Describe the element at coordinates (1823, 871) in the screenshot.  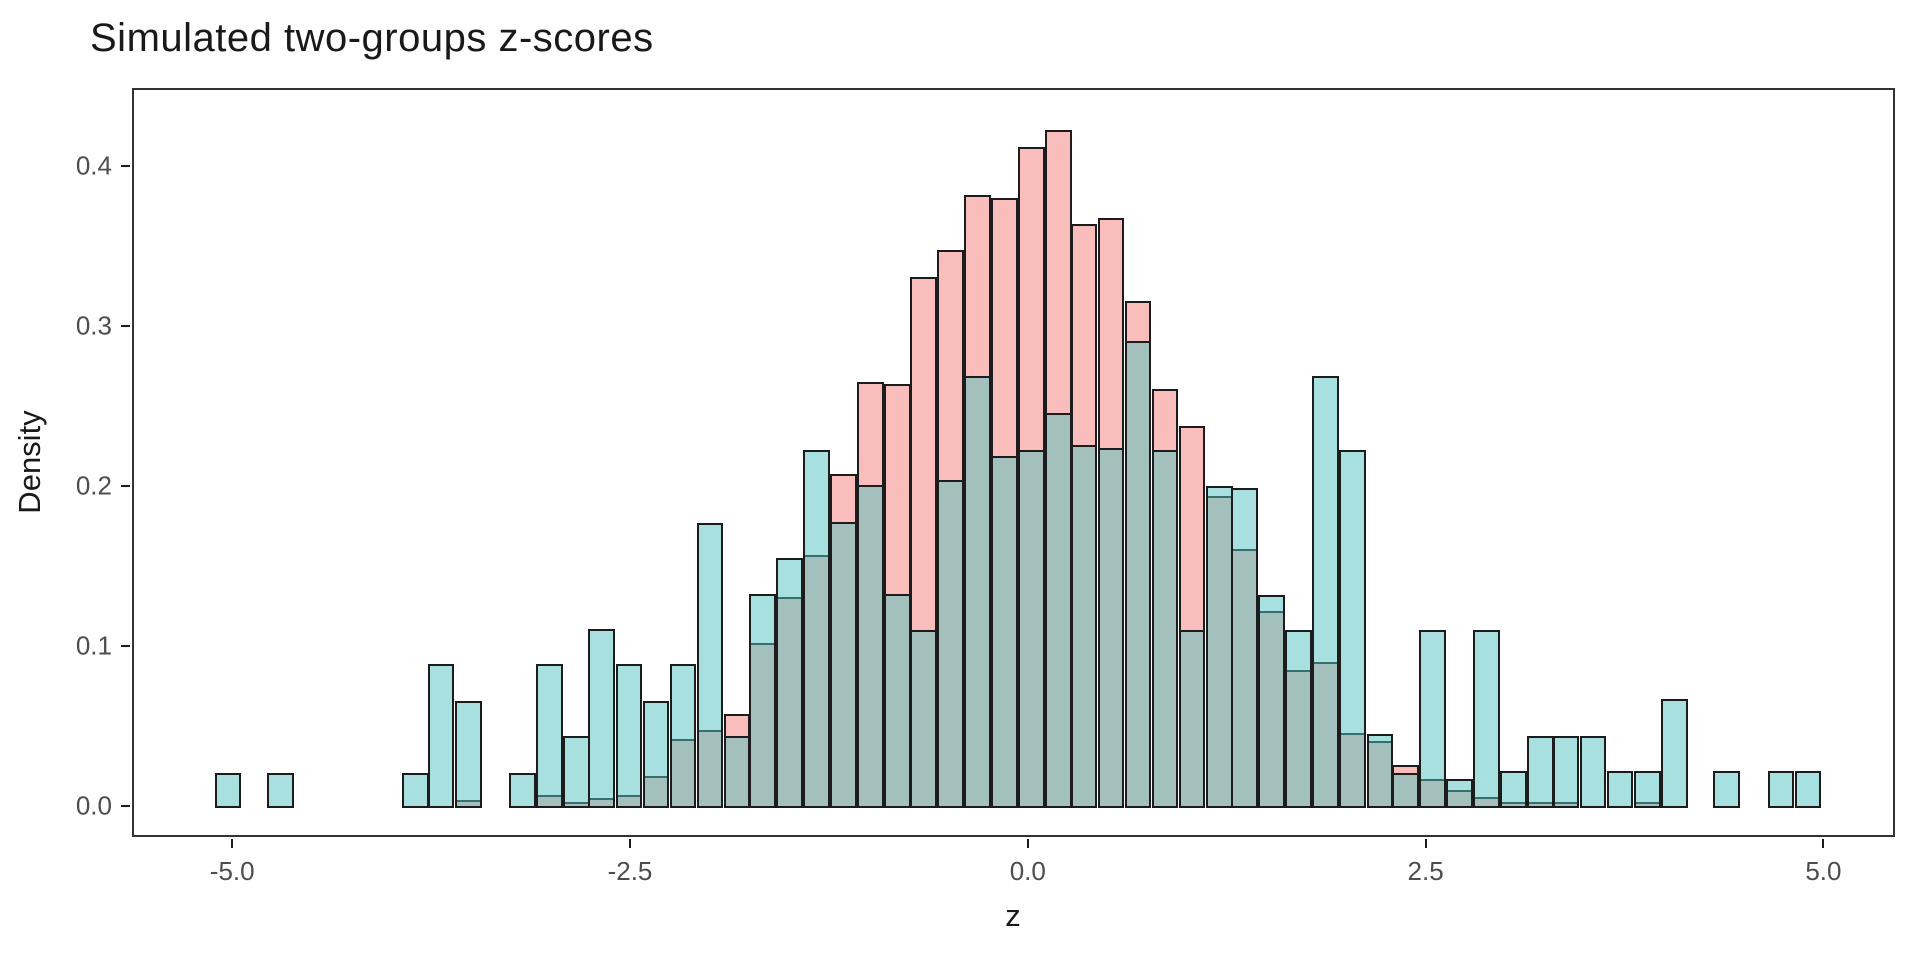
I see `x-axis-tick-label: 5.0` at that location.